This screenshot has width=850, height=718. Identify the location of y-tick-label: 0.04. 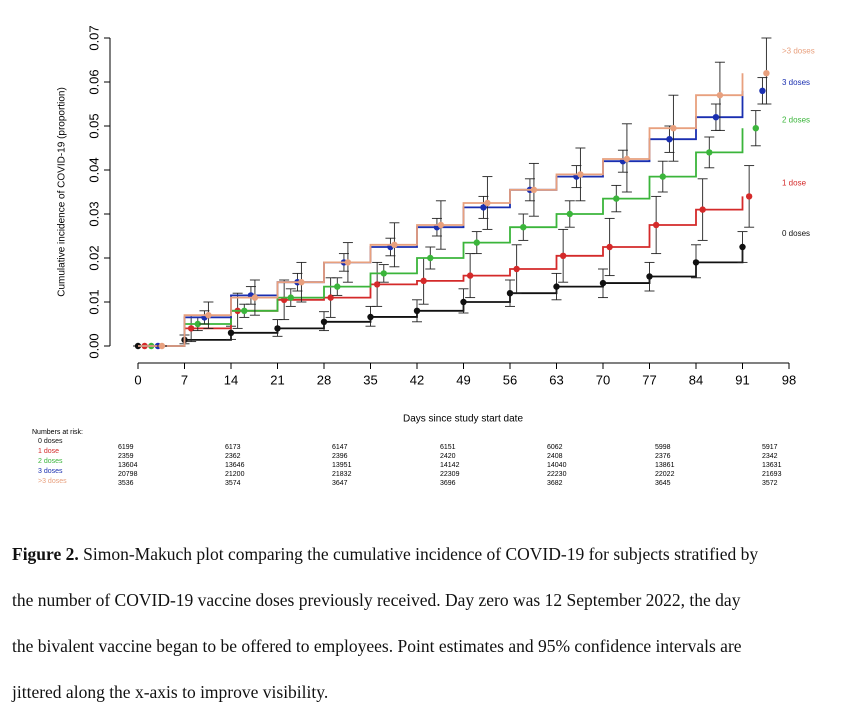
(93, 169).